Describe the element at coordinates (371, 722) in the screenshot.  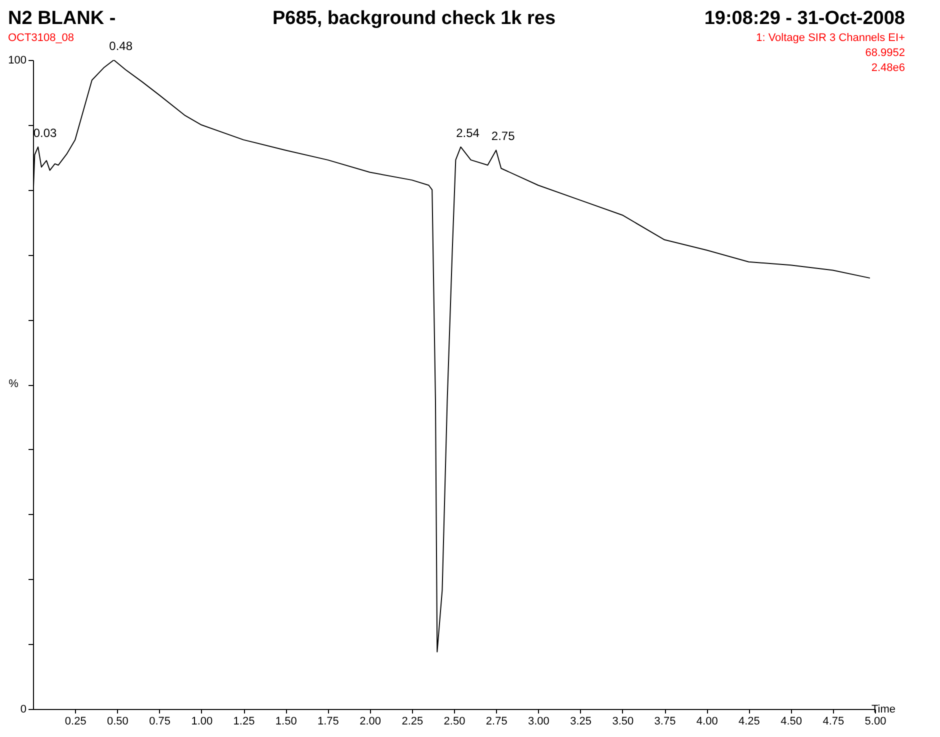
I see `x-tick-label: 2.00` at that location.